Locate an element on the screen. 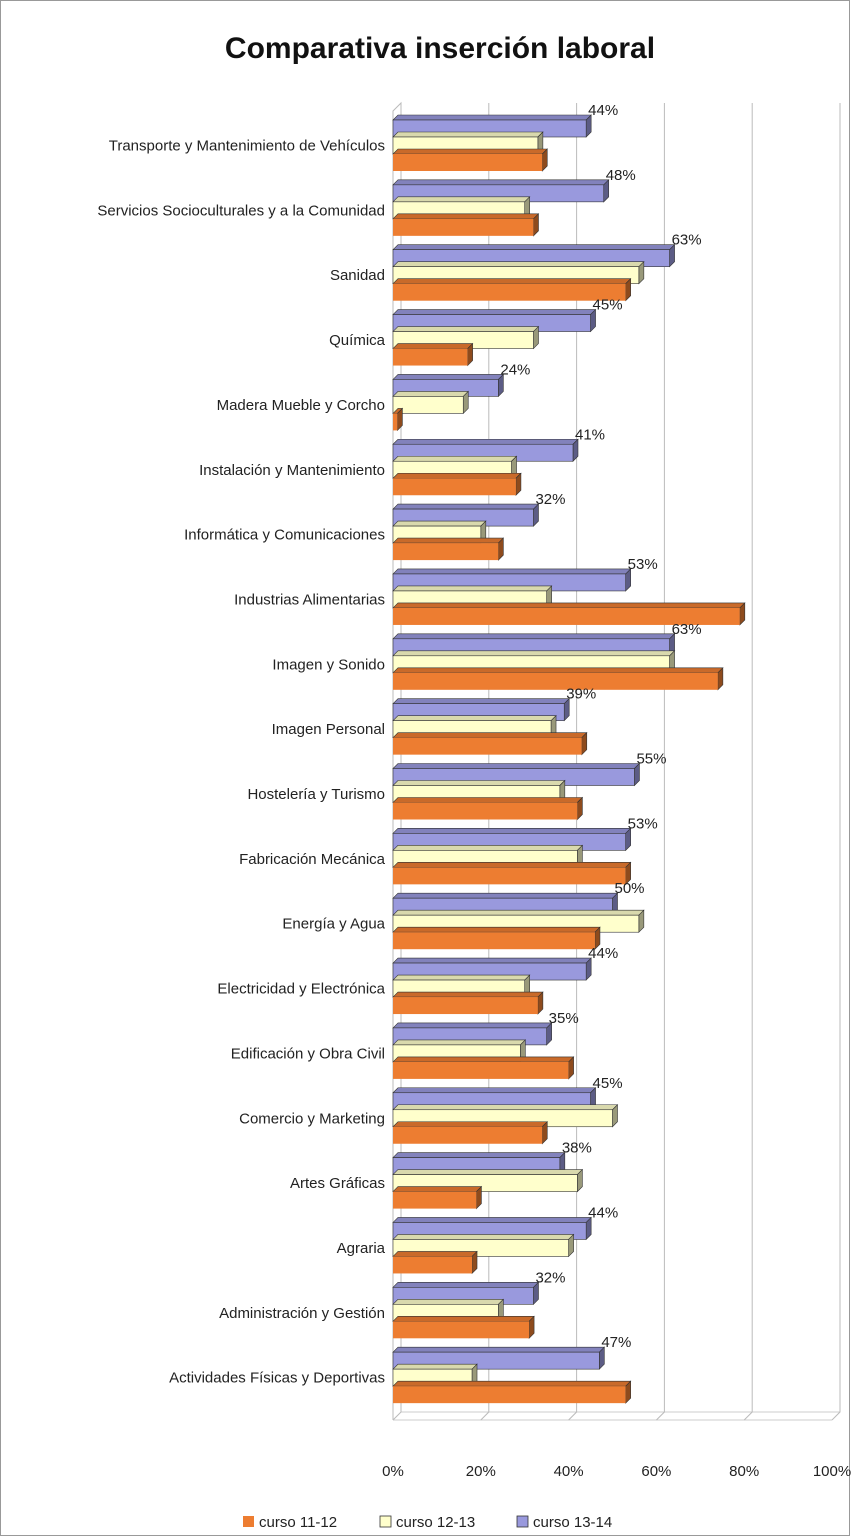 This screenshot has width=851, height=1537. data-label: 55% is located at coordinates (651, 759).